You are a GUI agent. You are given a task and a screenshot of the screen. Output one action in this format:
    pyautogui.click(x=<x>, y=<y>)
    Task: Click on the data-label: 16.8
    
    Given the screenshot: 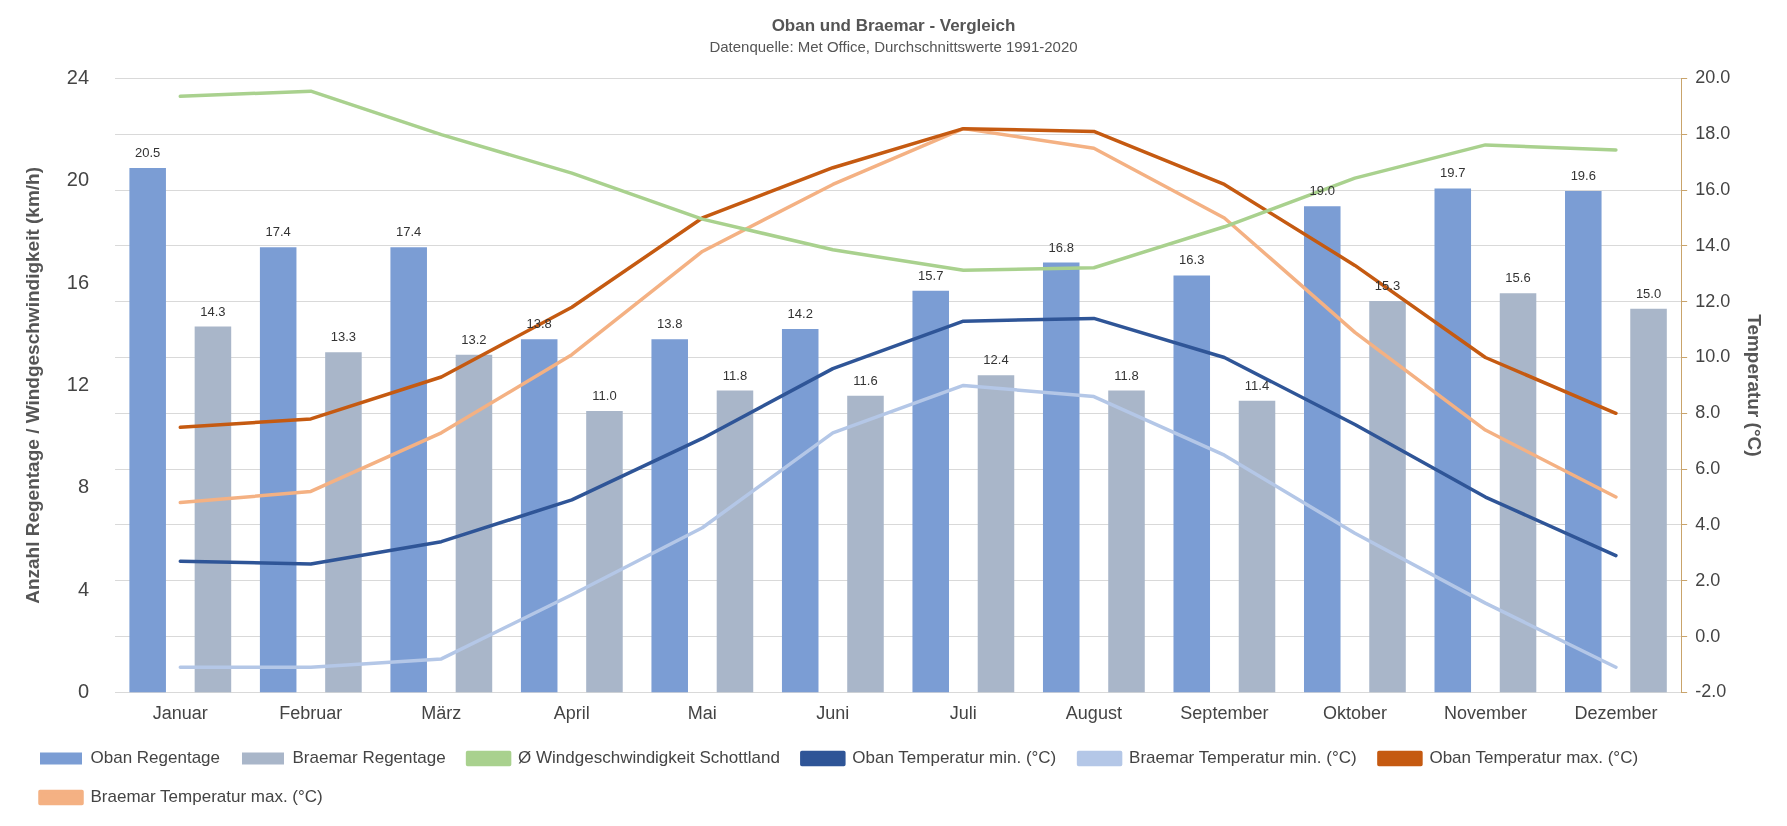 What is the action you would take?
    pyautogui.click(x=1061, y=247)
    